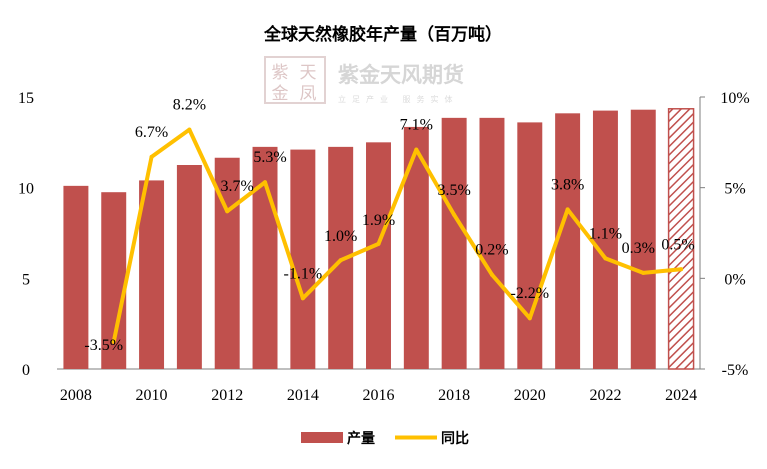 This screenshot has width=767, height=469. What do you see at coordinates (378, 255) in the screenshot?
I see `bar-2016` at bounding box center [378, 255].